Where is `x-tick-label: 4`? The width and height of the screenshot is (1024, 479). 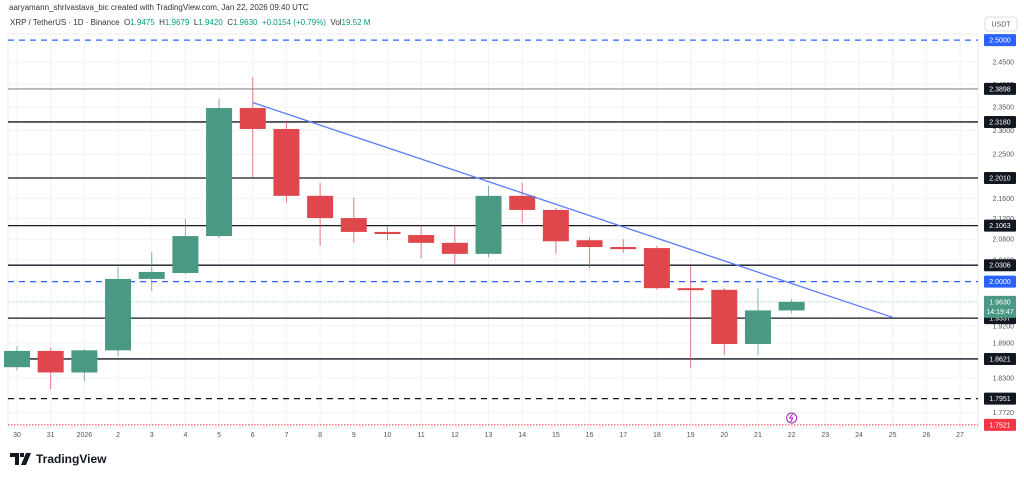
x-tick-label: 4 is located at coordinates (185, 435).